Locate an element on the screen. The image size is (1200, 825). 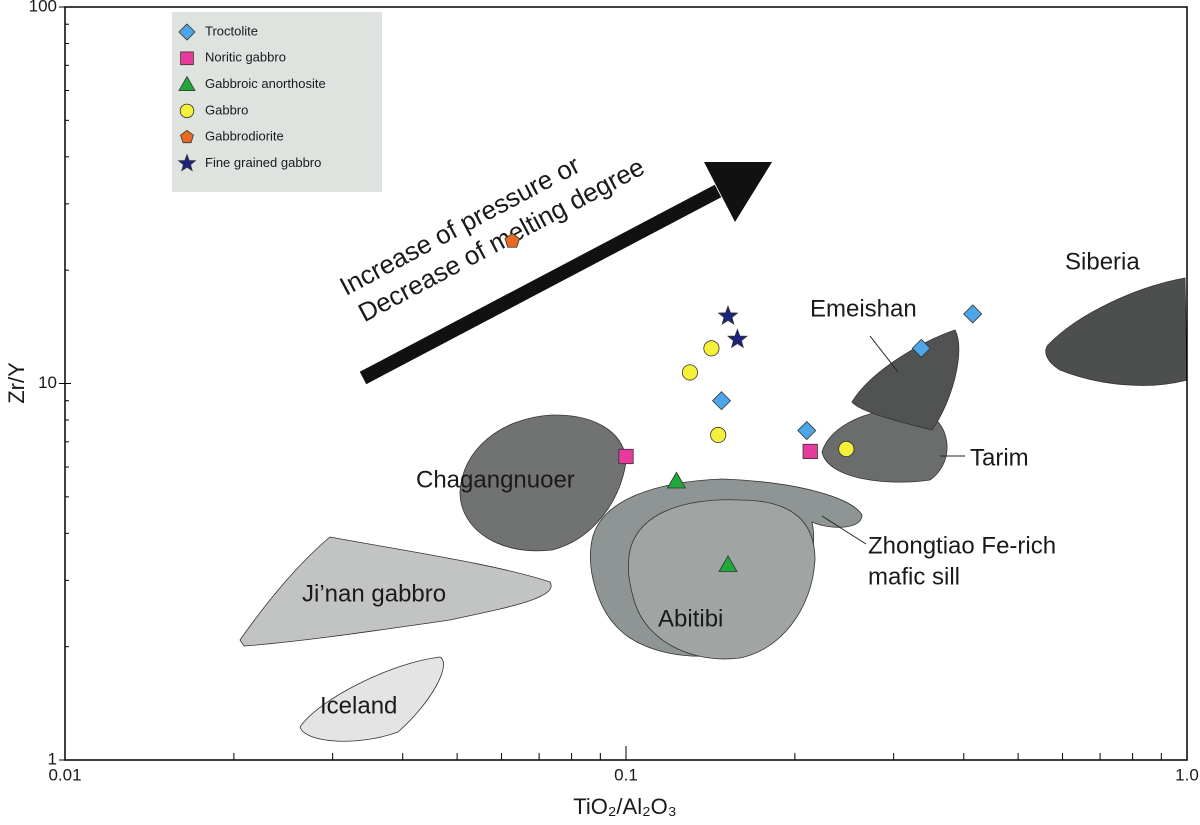
field-label: Tarim is located at coordinates (999, 457).